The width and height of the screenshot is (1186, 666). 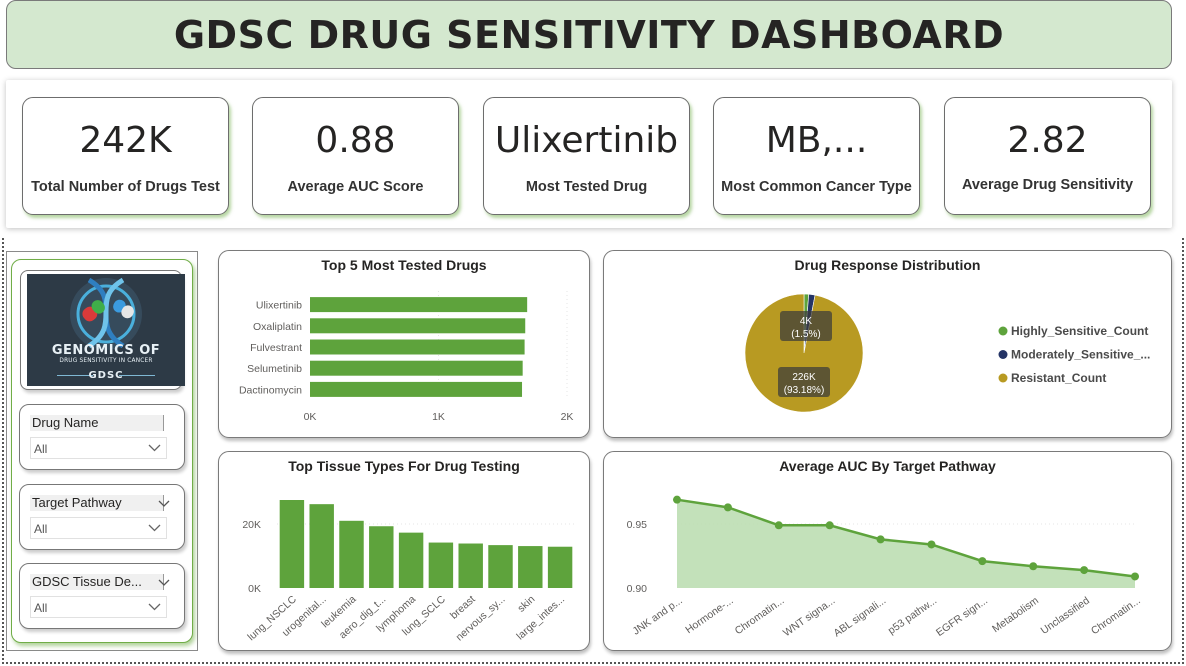 What do you see at coordinates (804, 377) in the screenshot?
I see `data-label: 226K` at bounding box center [804, 377].